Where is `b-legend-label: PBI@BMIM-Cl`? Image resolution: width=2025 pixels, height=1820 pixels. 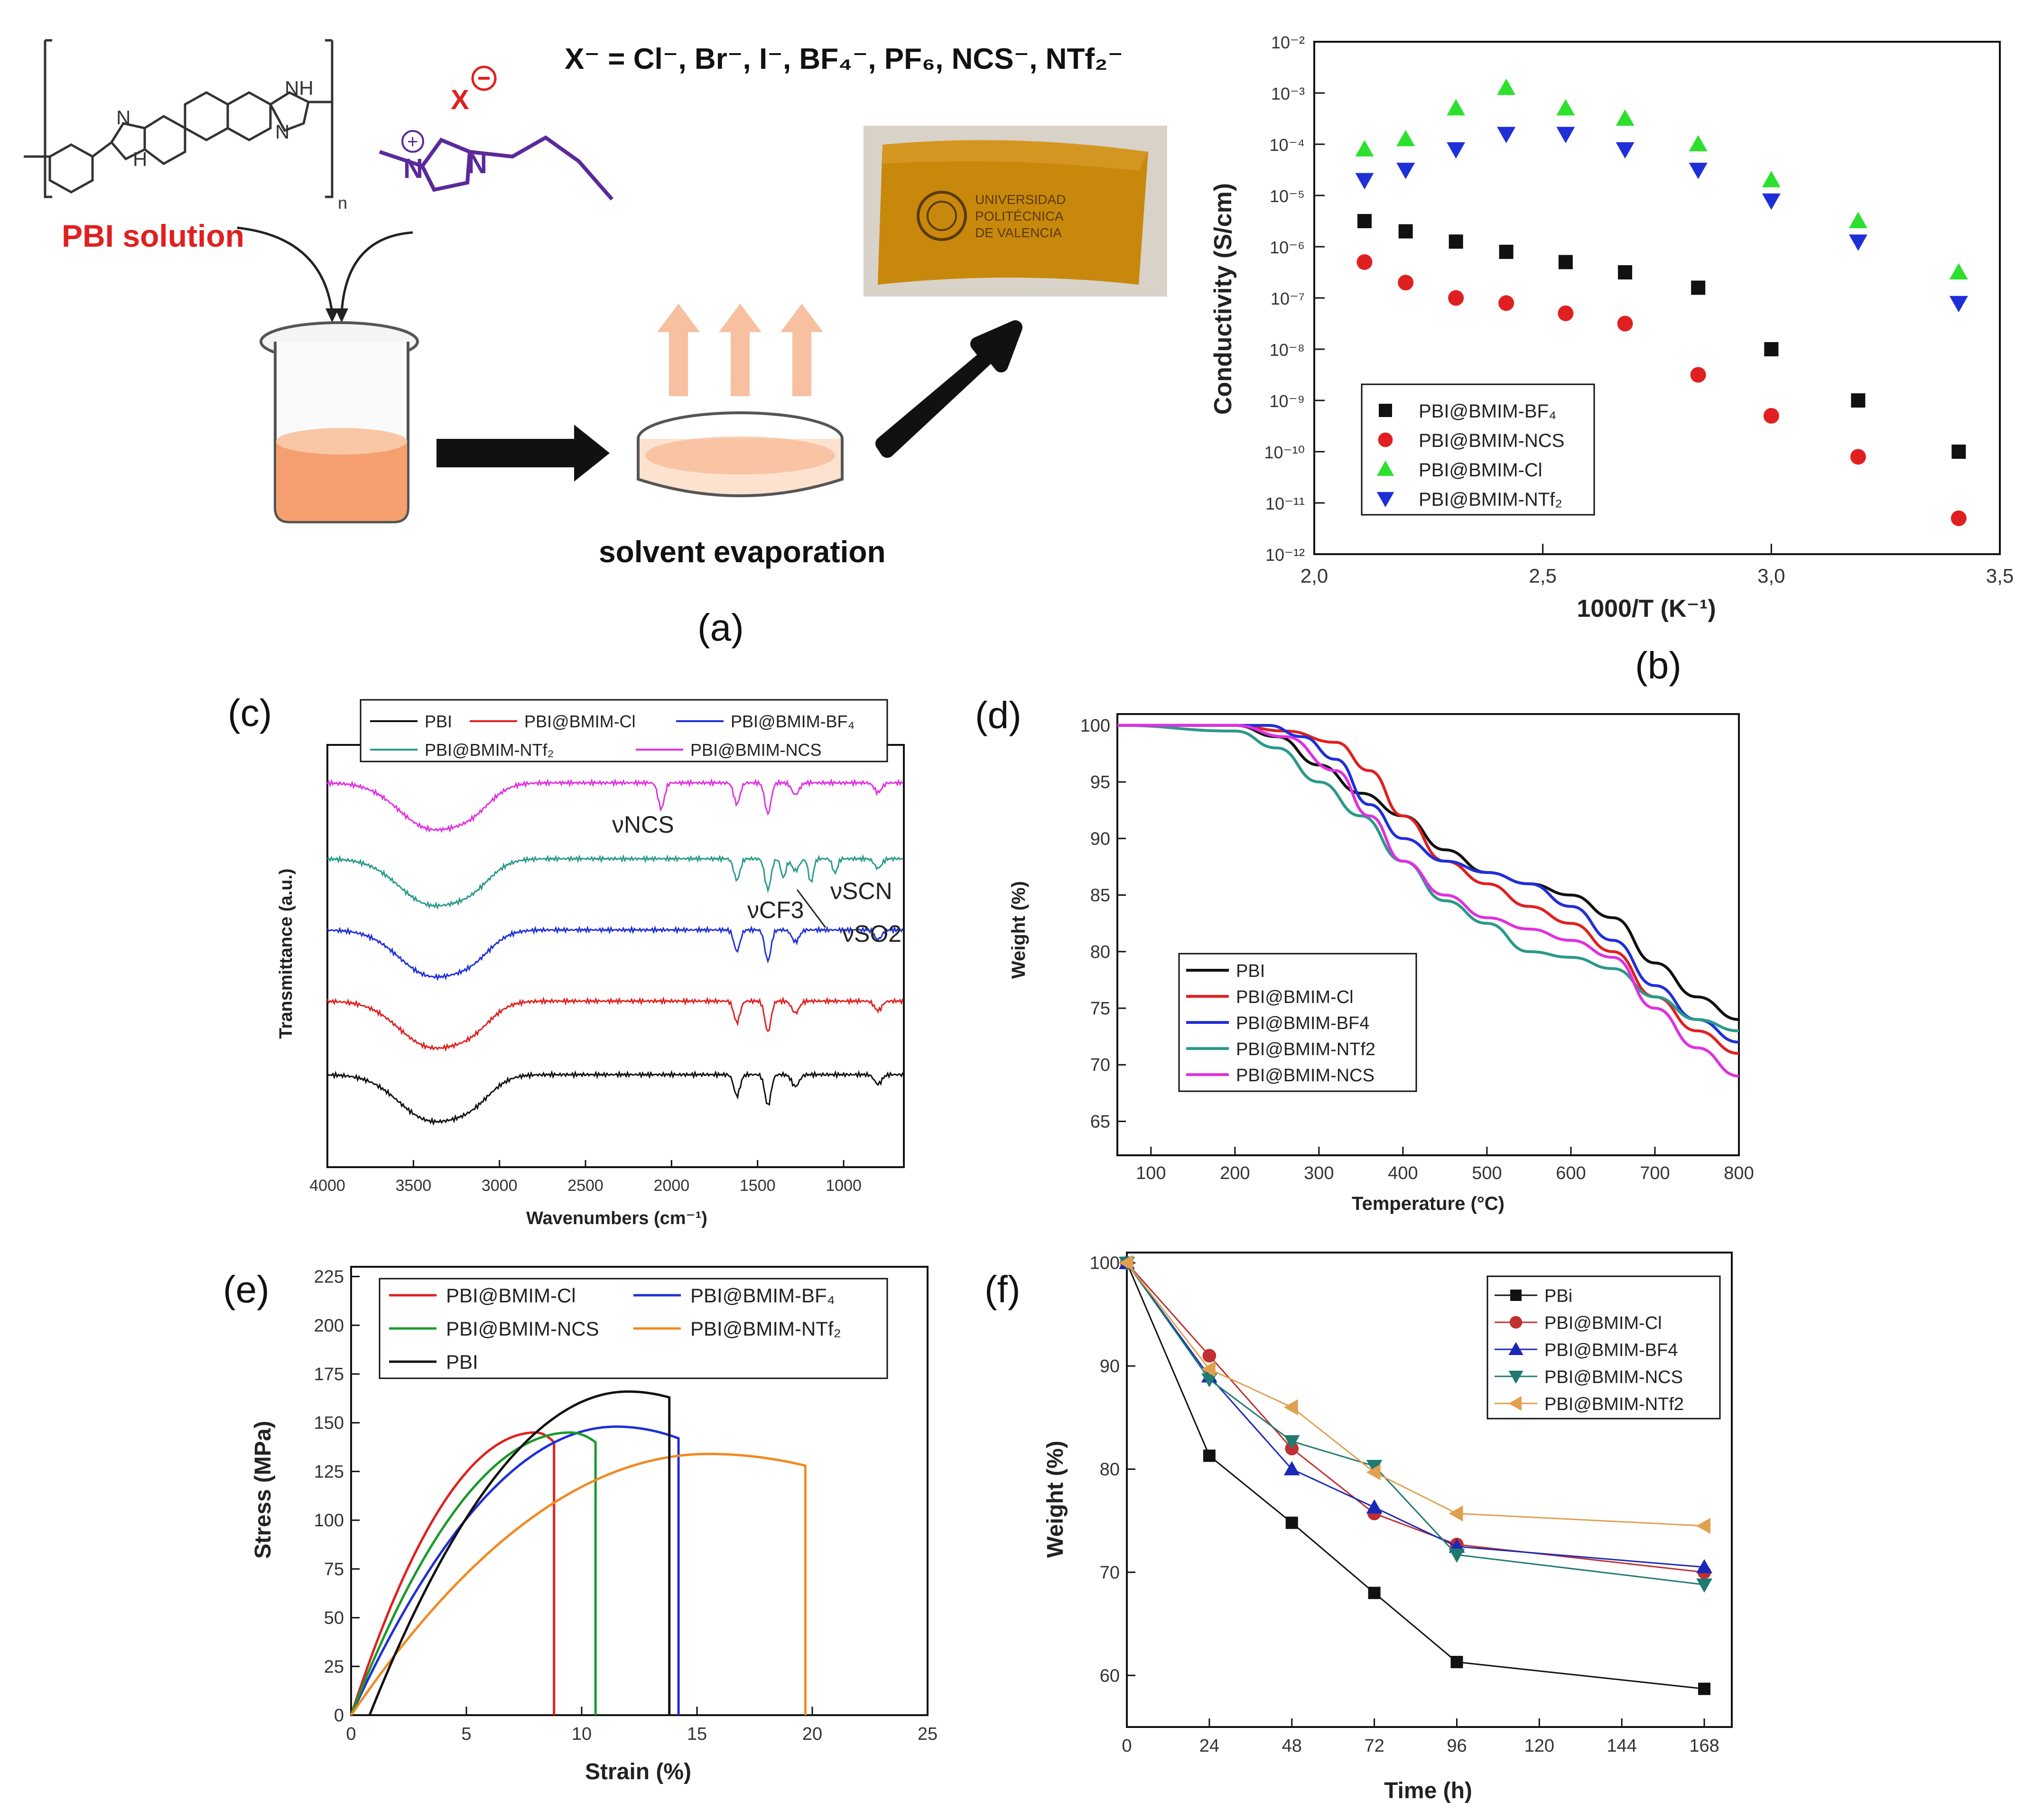
b-legend-label: PBI@BMIM-Cl is located at coordinates (1481, 470).